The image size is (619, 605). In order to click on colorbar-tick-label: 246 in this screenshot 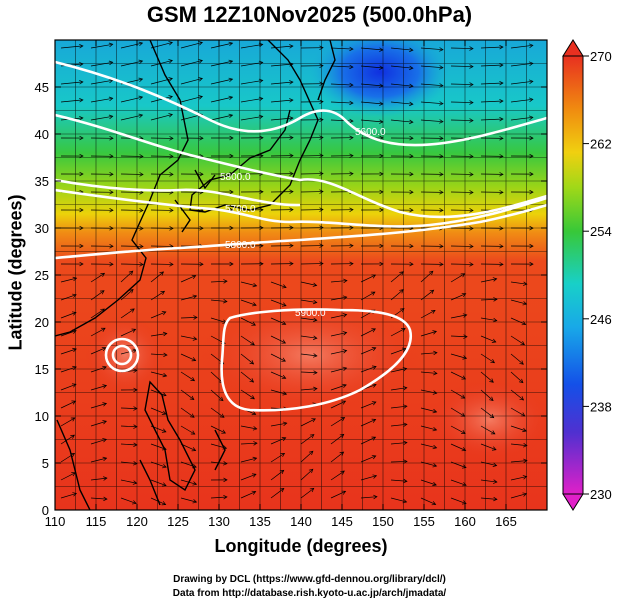, I will do `click(601, 319)`.